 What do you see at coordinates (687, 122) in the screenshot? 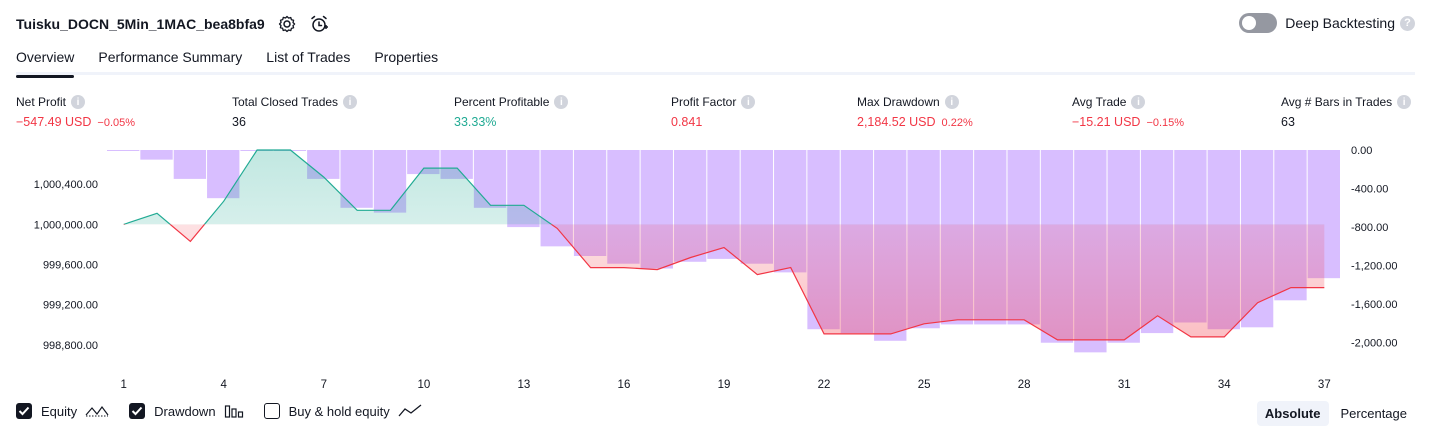
I see `metric-value: 0.841` at bounding box center [687, 122].